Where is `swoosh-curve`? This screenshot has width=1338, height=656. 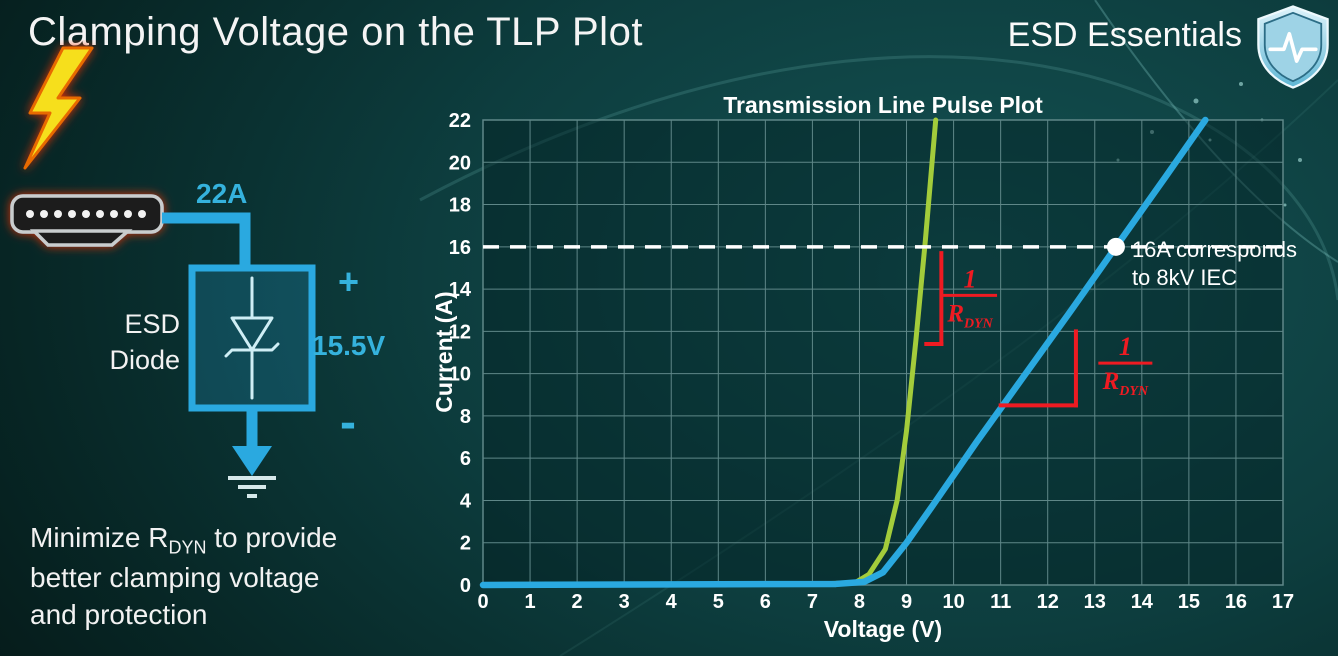 swoosh-curve is located at coordinates (1216, 131).